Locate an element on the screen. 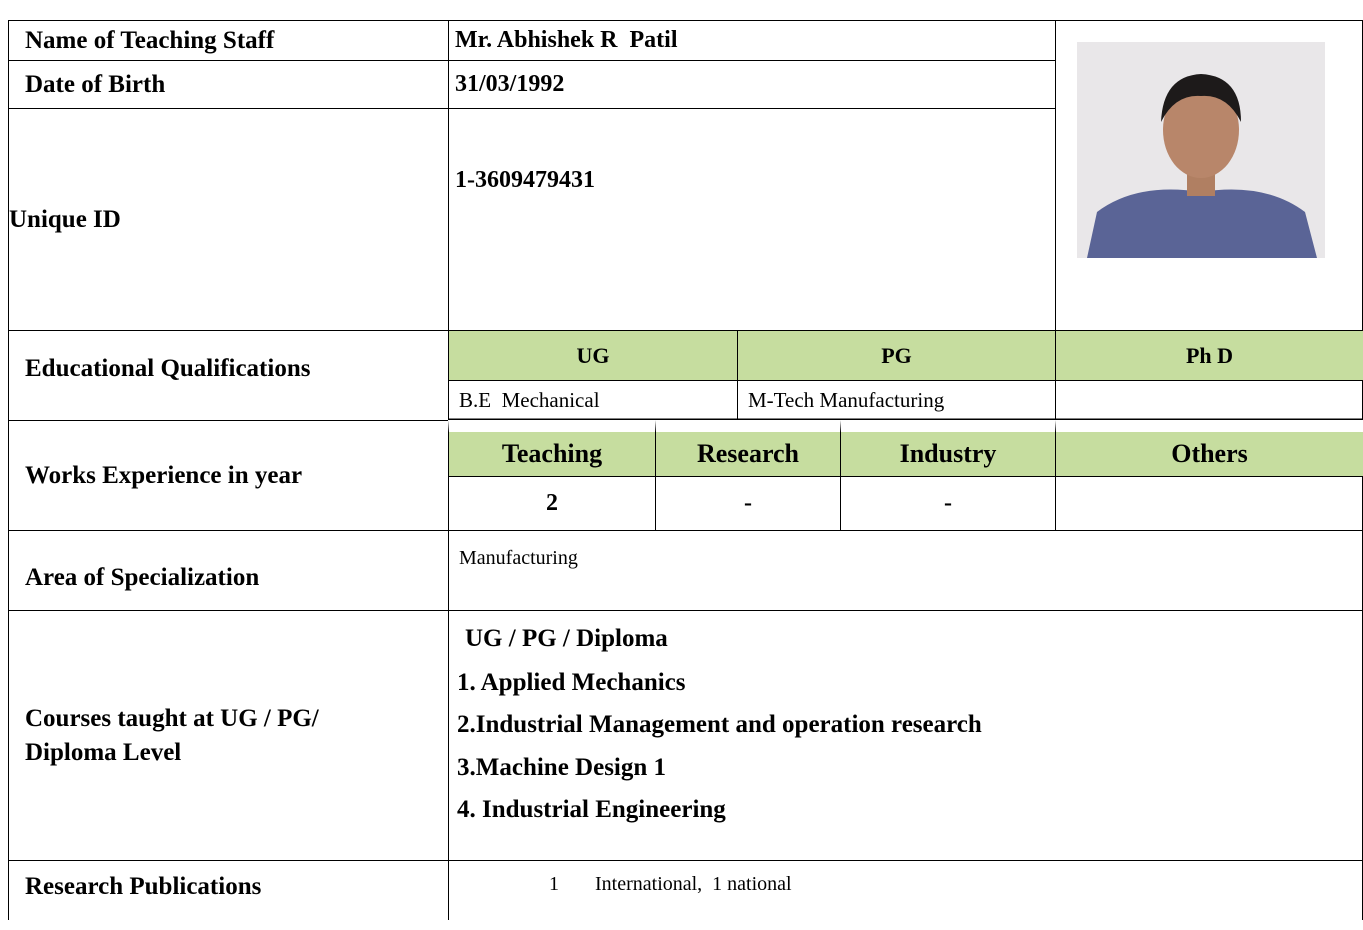  specialization-label: Area of Specialization is located at coordinates (228, 570).